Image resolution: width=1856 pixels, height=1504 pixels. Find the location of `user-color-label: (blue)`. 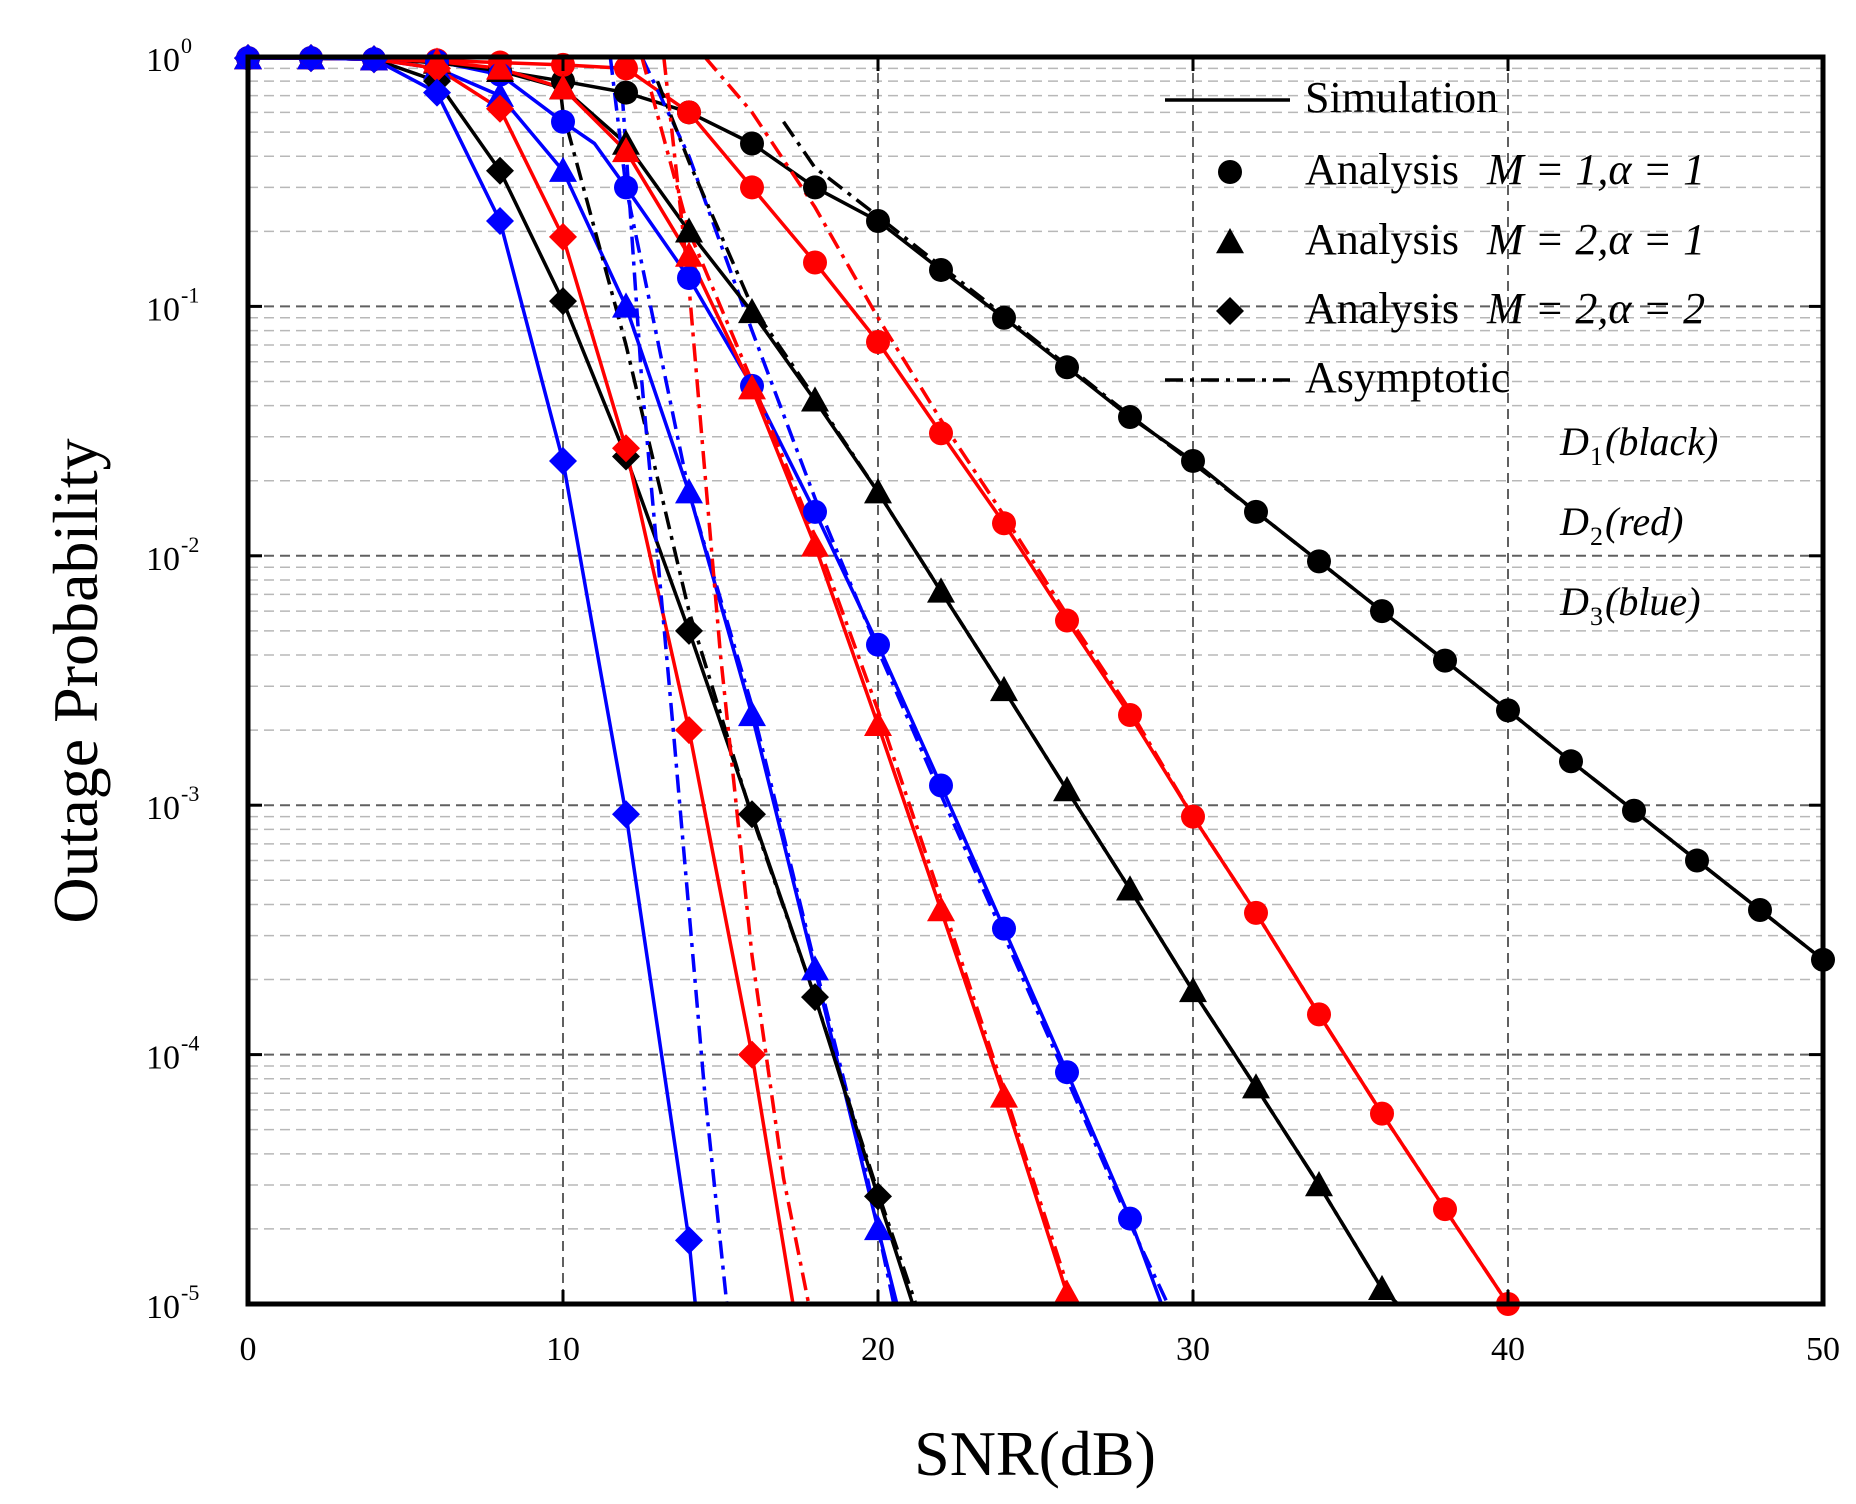

user-color-label: (blue) is located at coordinates (1653, 601).